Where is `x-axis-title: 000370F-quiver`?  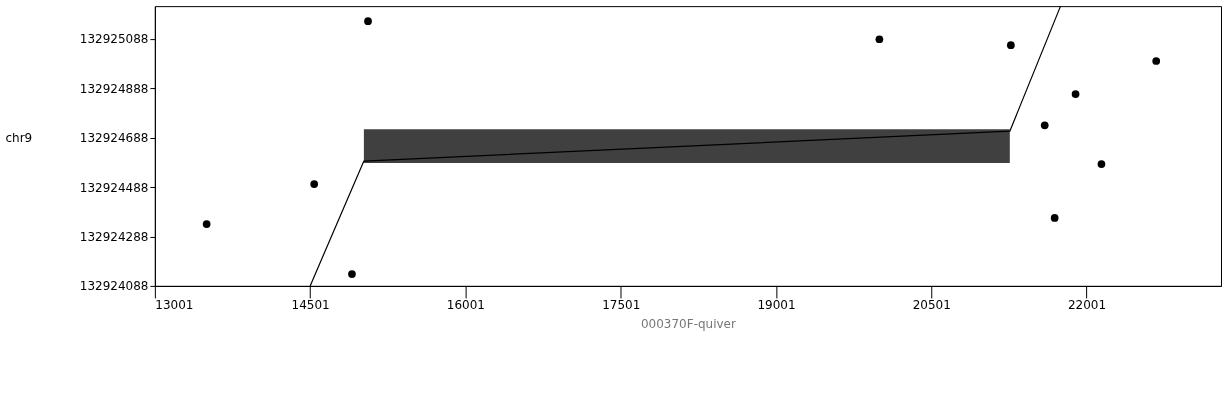
x-axis-title: 000370F-quiver is located at coordinates (688, 324).